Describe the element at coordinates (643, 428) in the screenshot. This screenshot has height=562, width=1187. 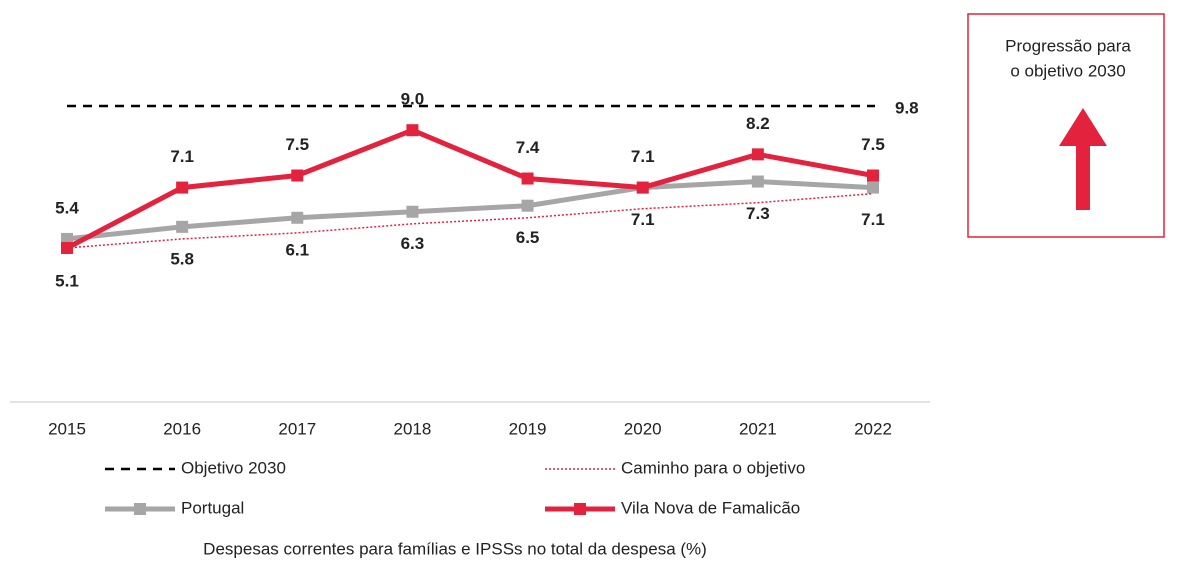
I see `x-tick-label: 2020` at that location.